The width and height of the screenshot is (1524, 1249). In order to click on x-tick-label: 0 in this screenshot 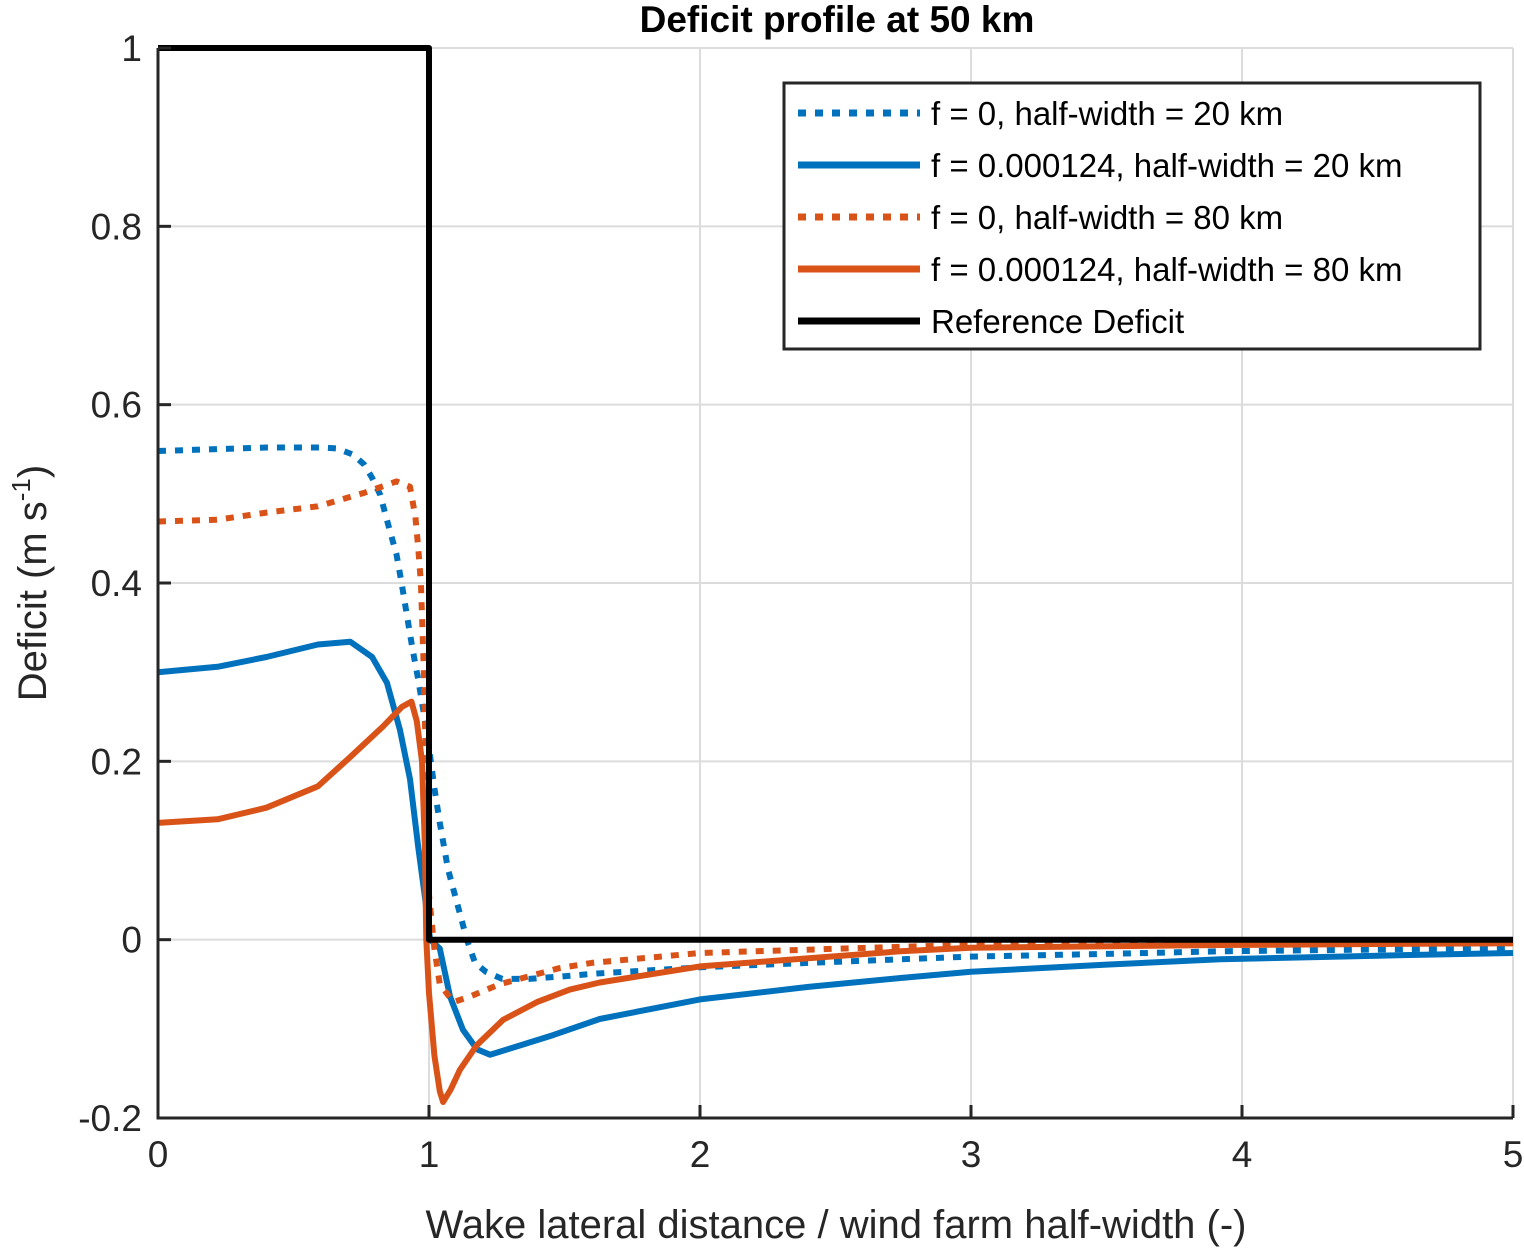, I will do `click(158, 1154)`.